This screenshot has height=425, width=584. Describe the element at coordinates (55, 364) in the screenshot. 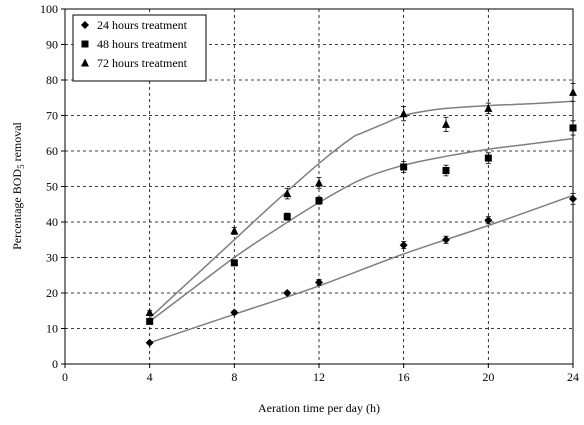

I see `y-tick-label: 0` at that location.